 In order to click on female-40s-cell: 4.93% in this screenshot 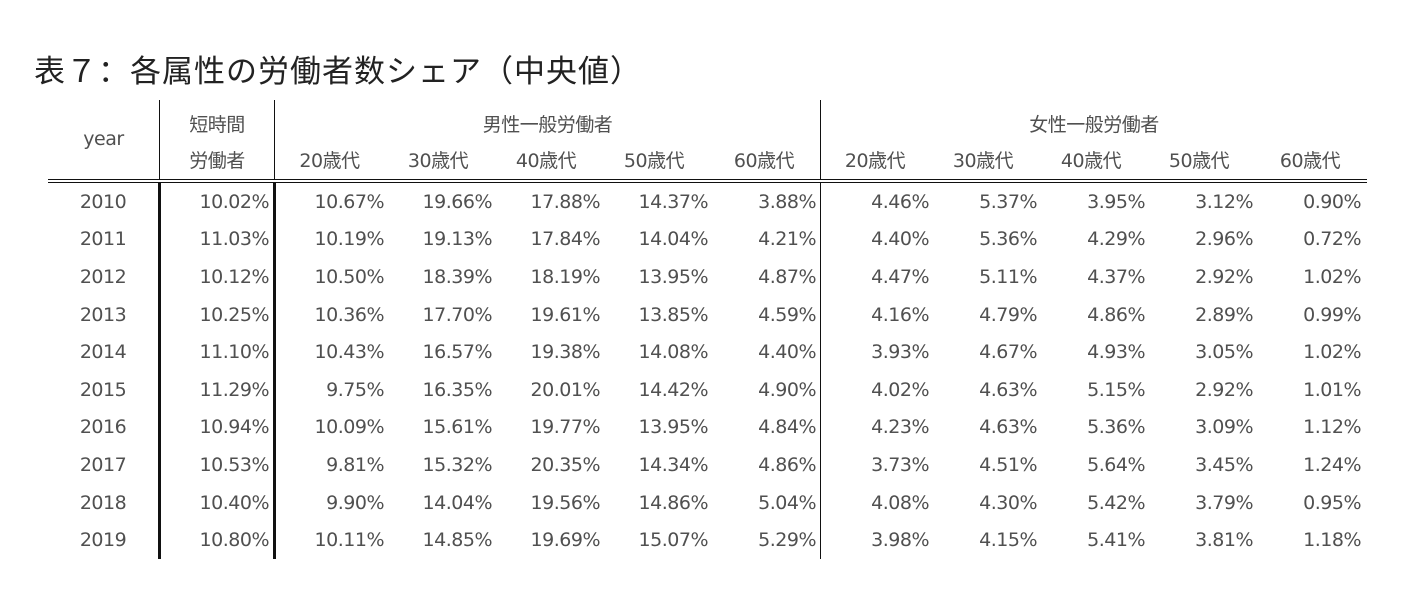, I will do `click(1116, 352)`.